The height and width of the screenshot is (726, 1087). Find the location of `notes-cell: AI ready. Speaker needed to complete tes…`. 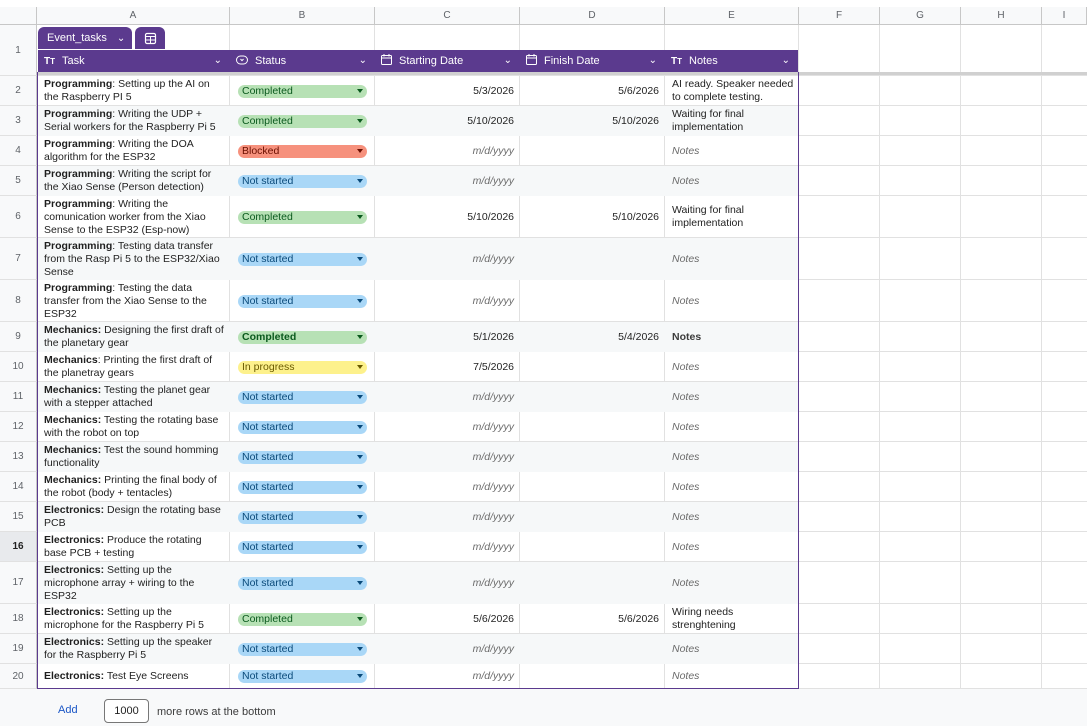

notes-cell: AI ready. Speaker needed to complete tes… is located at coordinates (735, 91).